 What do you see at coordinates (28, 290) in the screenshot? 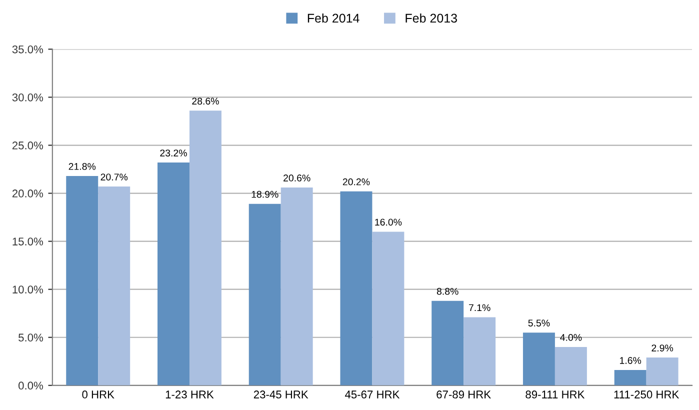
I see `y-tick-label: 10.0%` at bounding box center [28, 290].